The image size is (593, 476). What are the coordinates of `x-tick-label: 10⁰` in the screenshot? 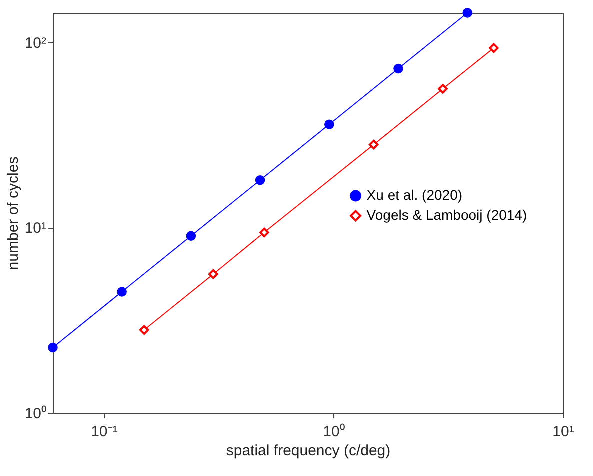 It's located at (334, 432).